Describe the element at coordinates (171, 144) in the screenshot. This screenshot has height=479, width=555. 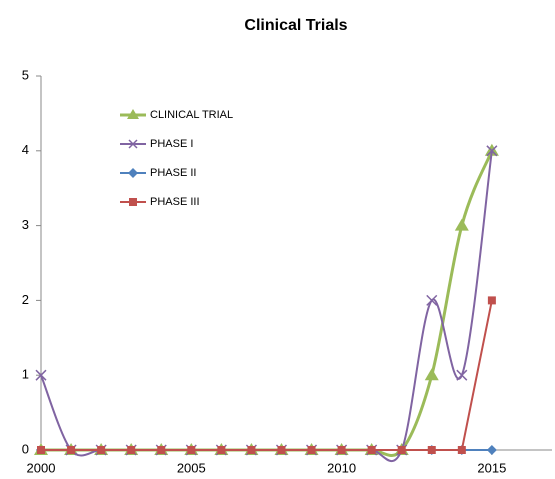
I see `legend-label: PHASE I` at that location.